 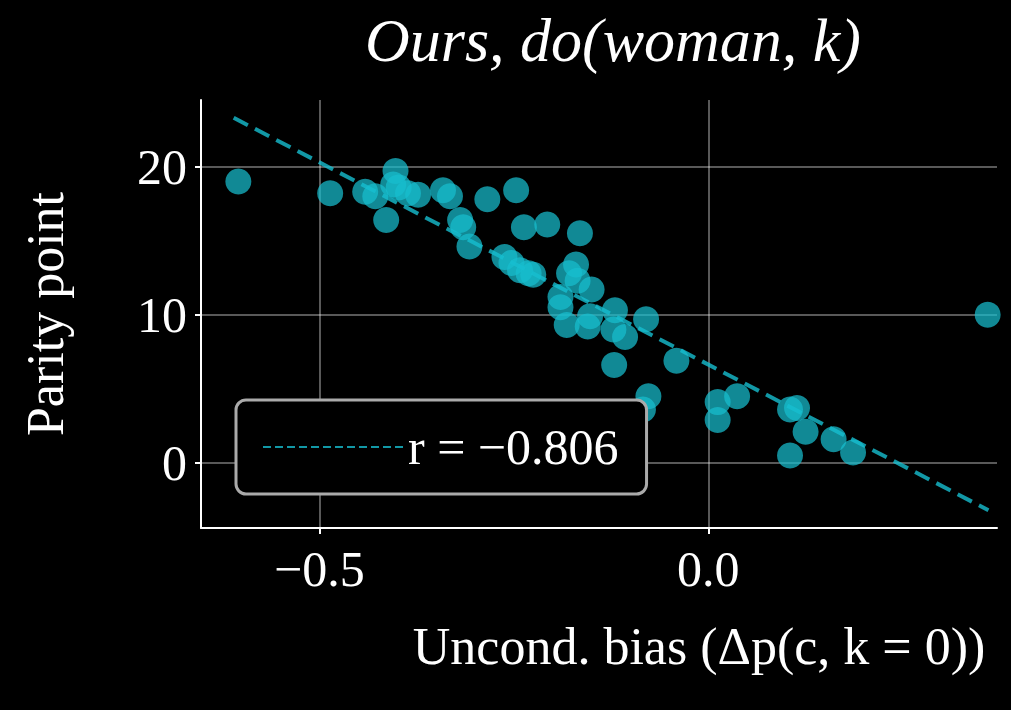 I want to click on y-tick-label: 10, so click(x=162, y=314).